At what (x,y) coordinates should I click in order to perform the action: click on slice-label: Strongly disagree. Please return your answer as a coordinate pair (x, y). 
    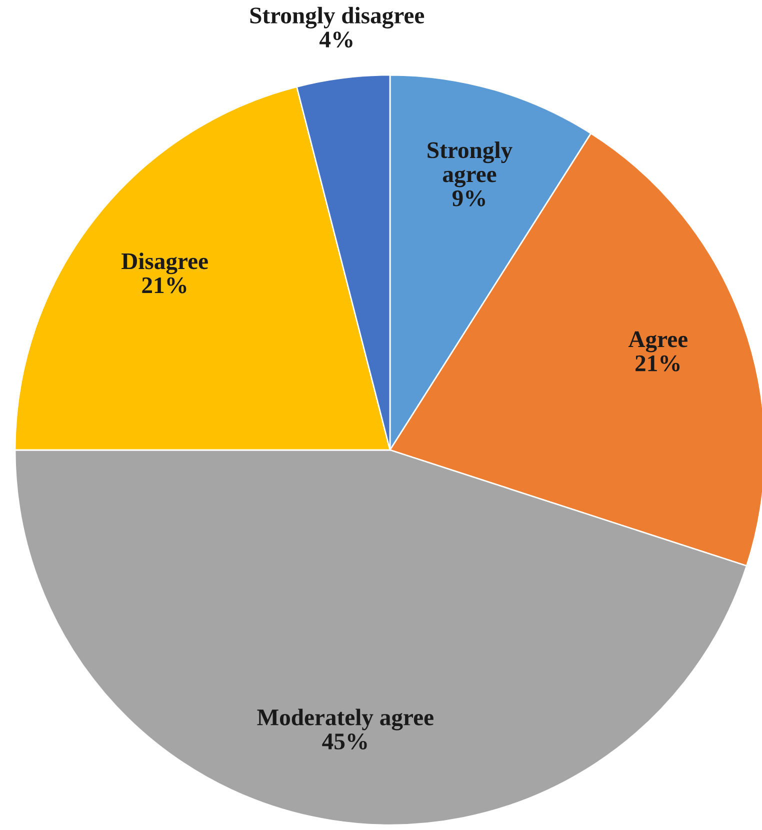
    Looking at the image, I should click on (337, 17).